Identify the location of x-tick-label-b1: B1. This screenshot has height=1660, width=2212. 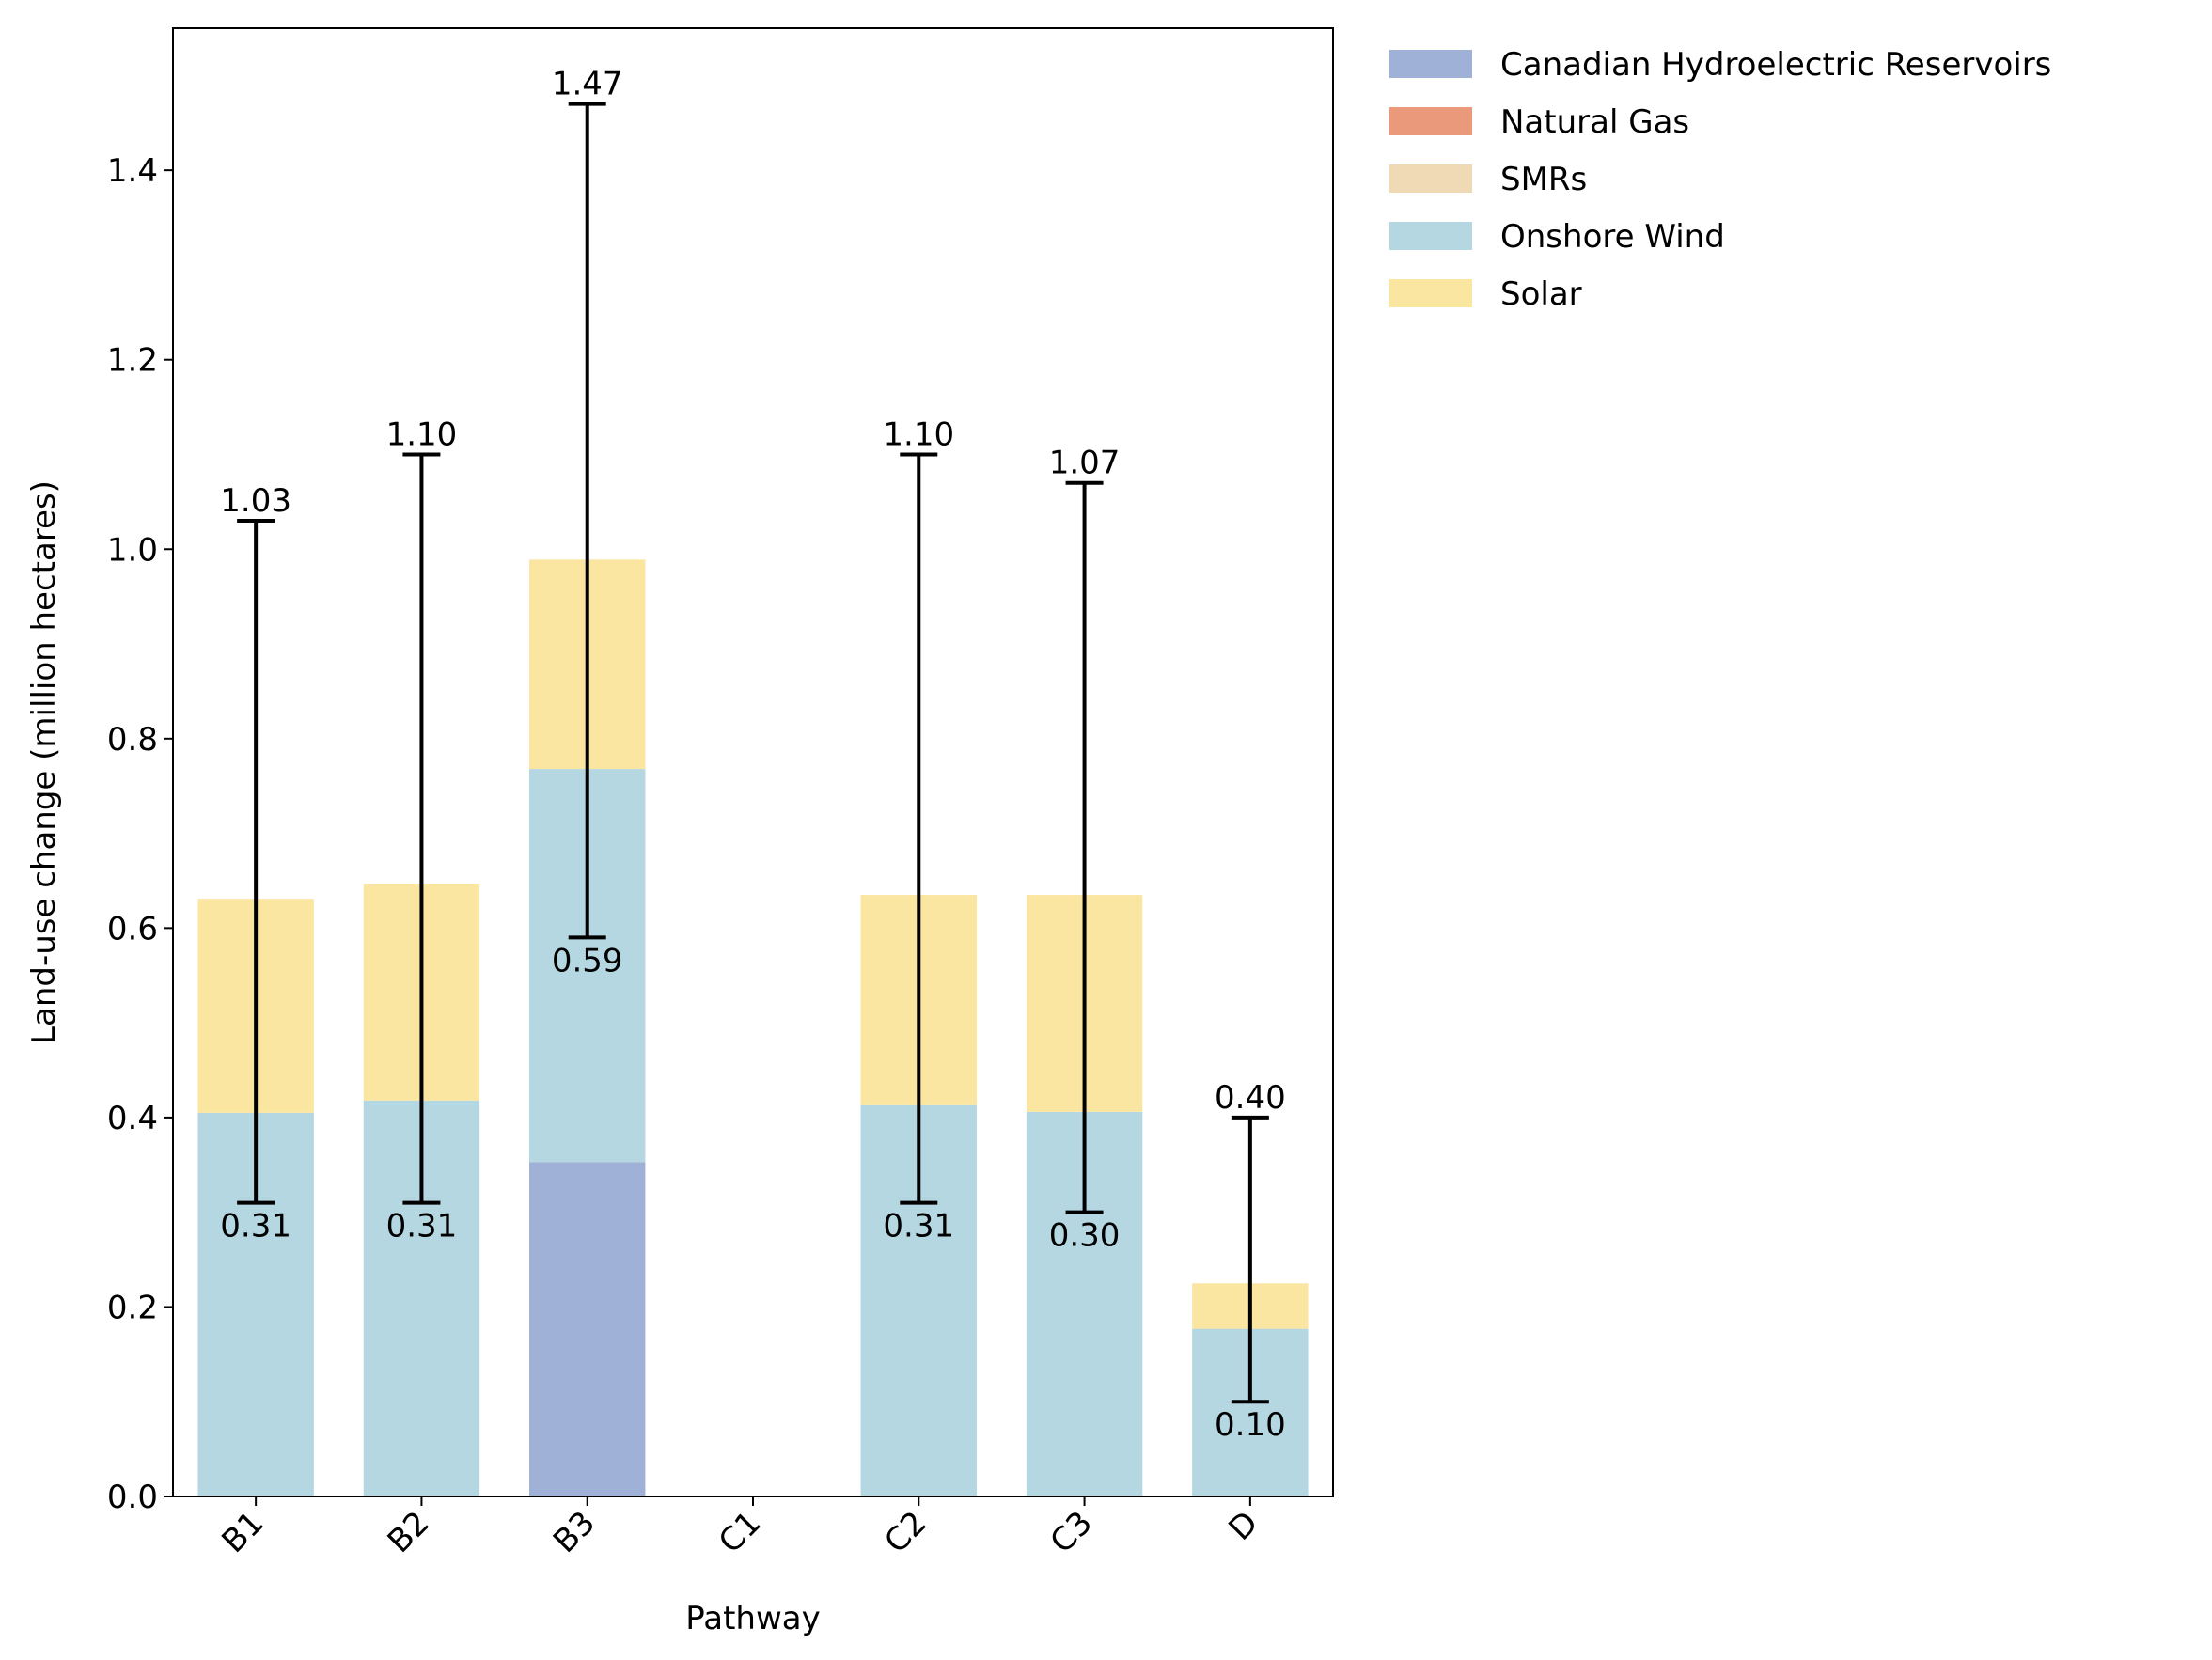
(242, 1532).